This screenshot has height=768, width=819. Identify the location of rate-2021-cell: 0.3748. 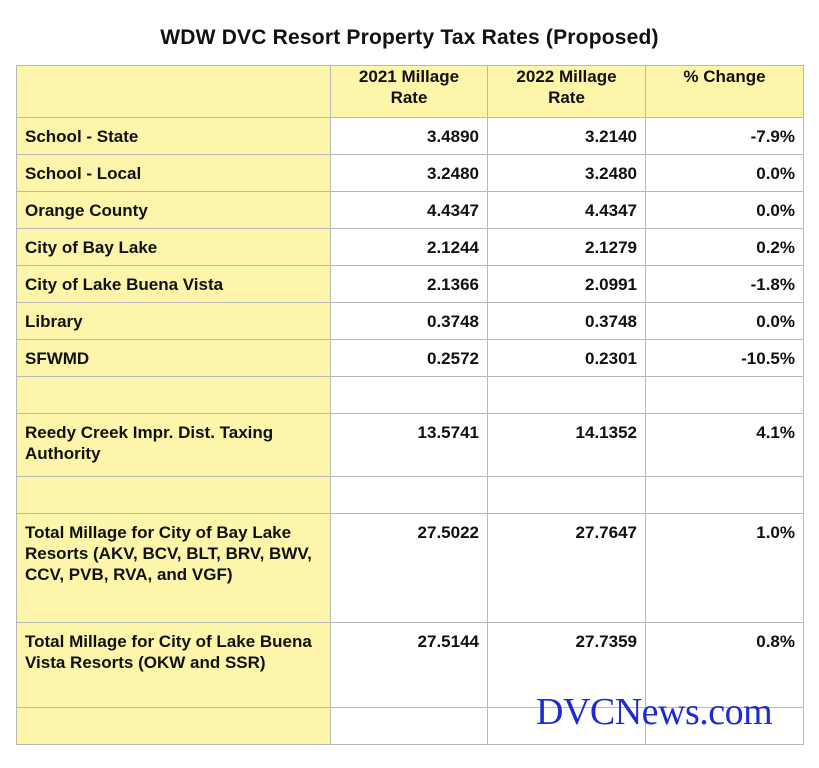
(409, 321).